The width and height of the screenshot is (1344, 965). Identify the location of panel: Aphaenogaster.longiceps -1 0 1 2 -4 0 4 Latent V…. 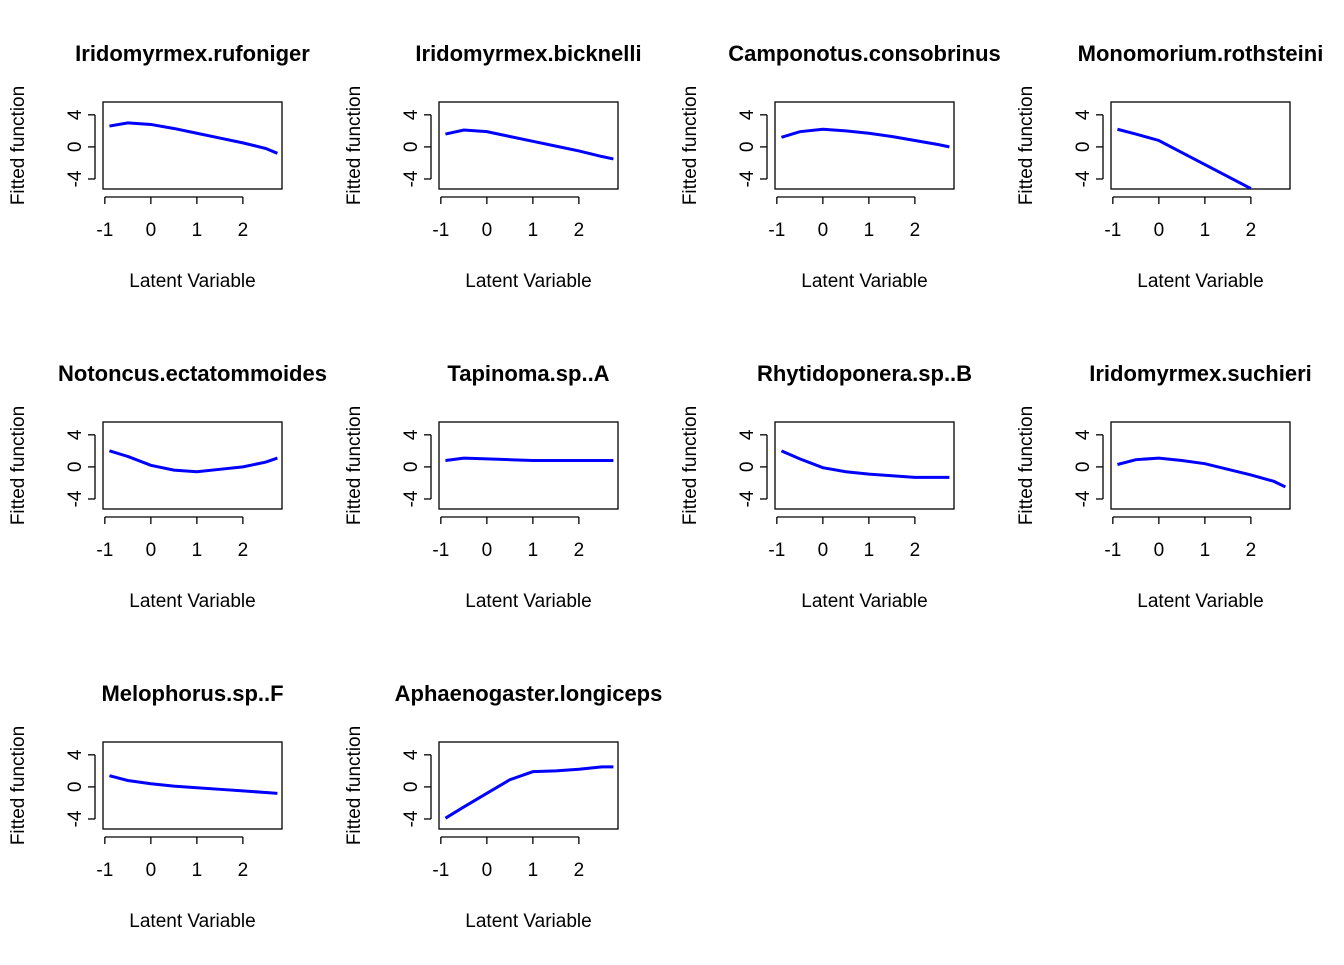
(503, 806).